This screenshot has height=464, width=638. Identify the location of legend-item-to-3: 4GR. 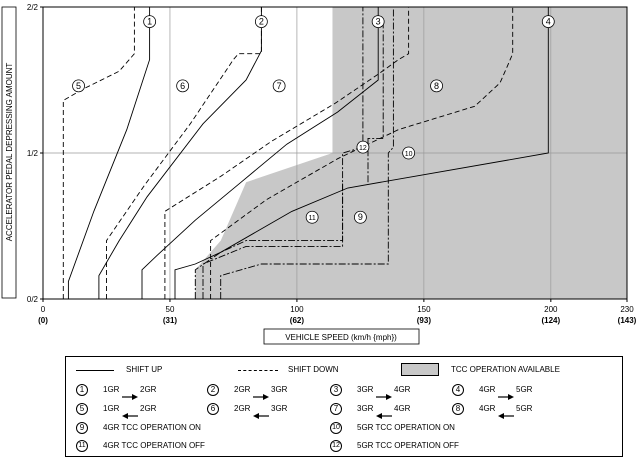
(402, 389).